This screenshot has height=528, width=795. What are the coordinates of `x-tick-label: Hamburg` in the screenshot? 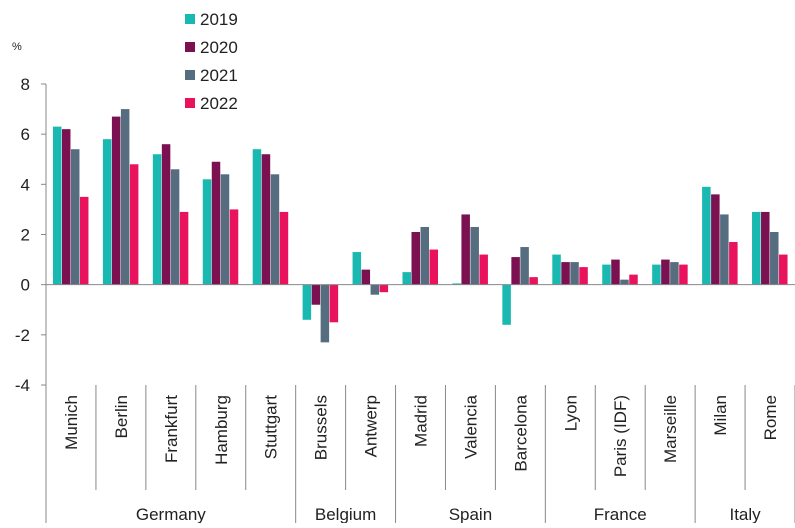 It's located at (221, 430).